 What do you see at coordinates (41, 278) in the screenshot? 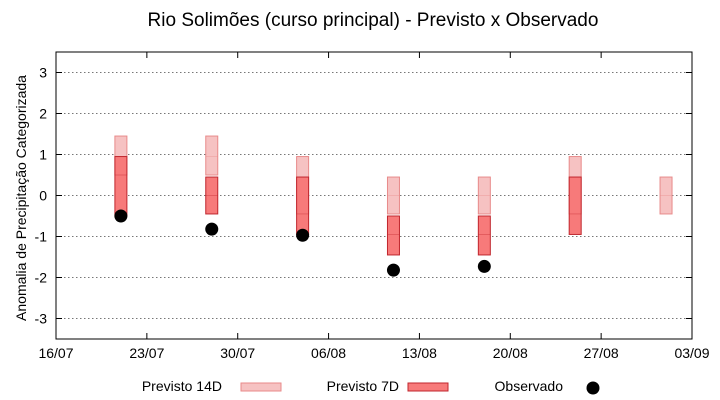
I see `y-tick-label: -2` at bounding box center [41, 278].